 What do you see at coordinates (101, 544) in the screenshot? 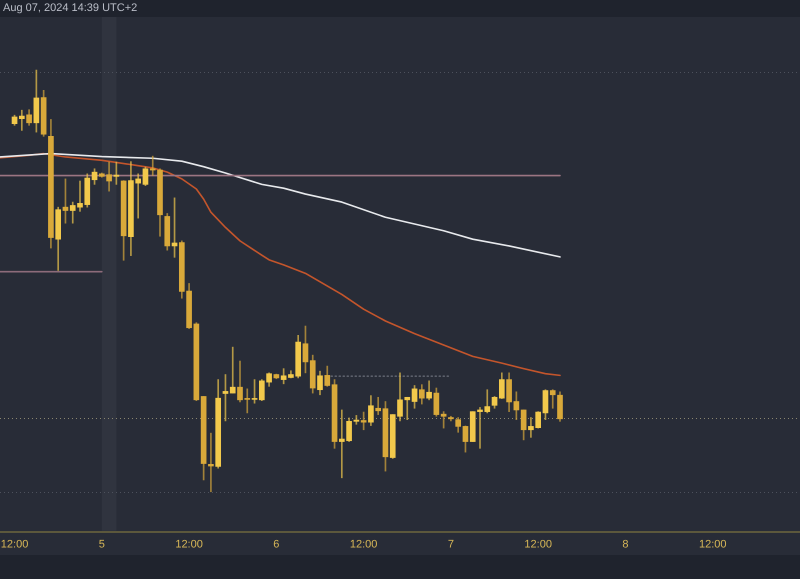
I see `x-tick-label: 5` at bounding box center [101, 544].